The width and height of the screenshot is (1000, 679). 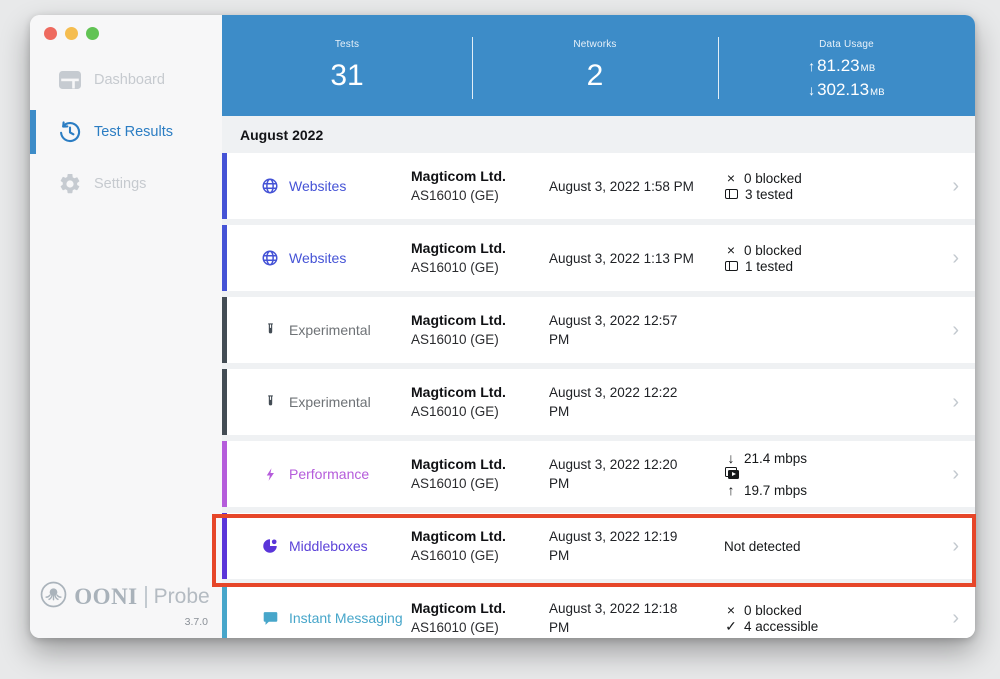 What do you see at coordinates (270, 186) in the screenshot?
I see `globe-icon` at bounding box center [270, 186].